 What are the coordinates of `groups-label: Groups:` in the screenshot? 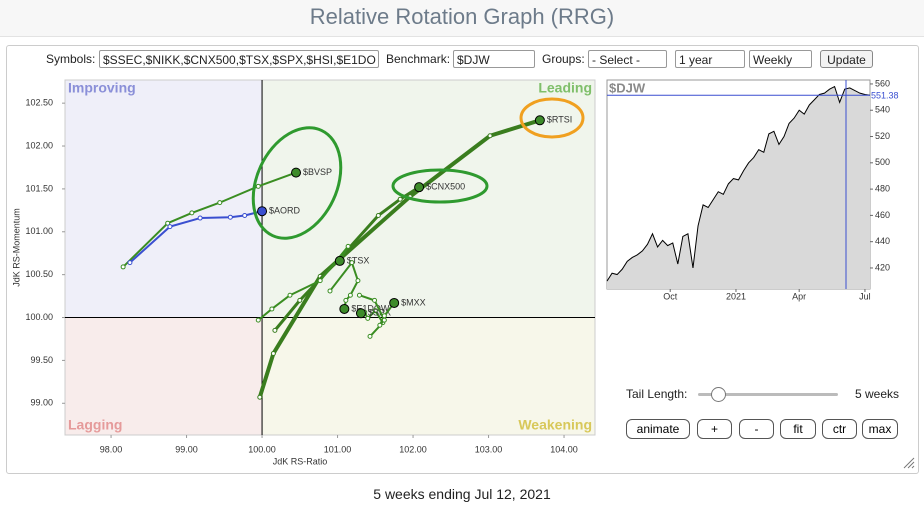 It's located at (563, 59).